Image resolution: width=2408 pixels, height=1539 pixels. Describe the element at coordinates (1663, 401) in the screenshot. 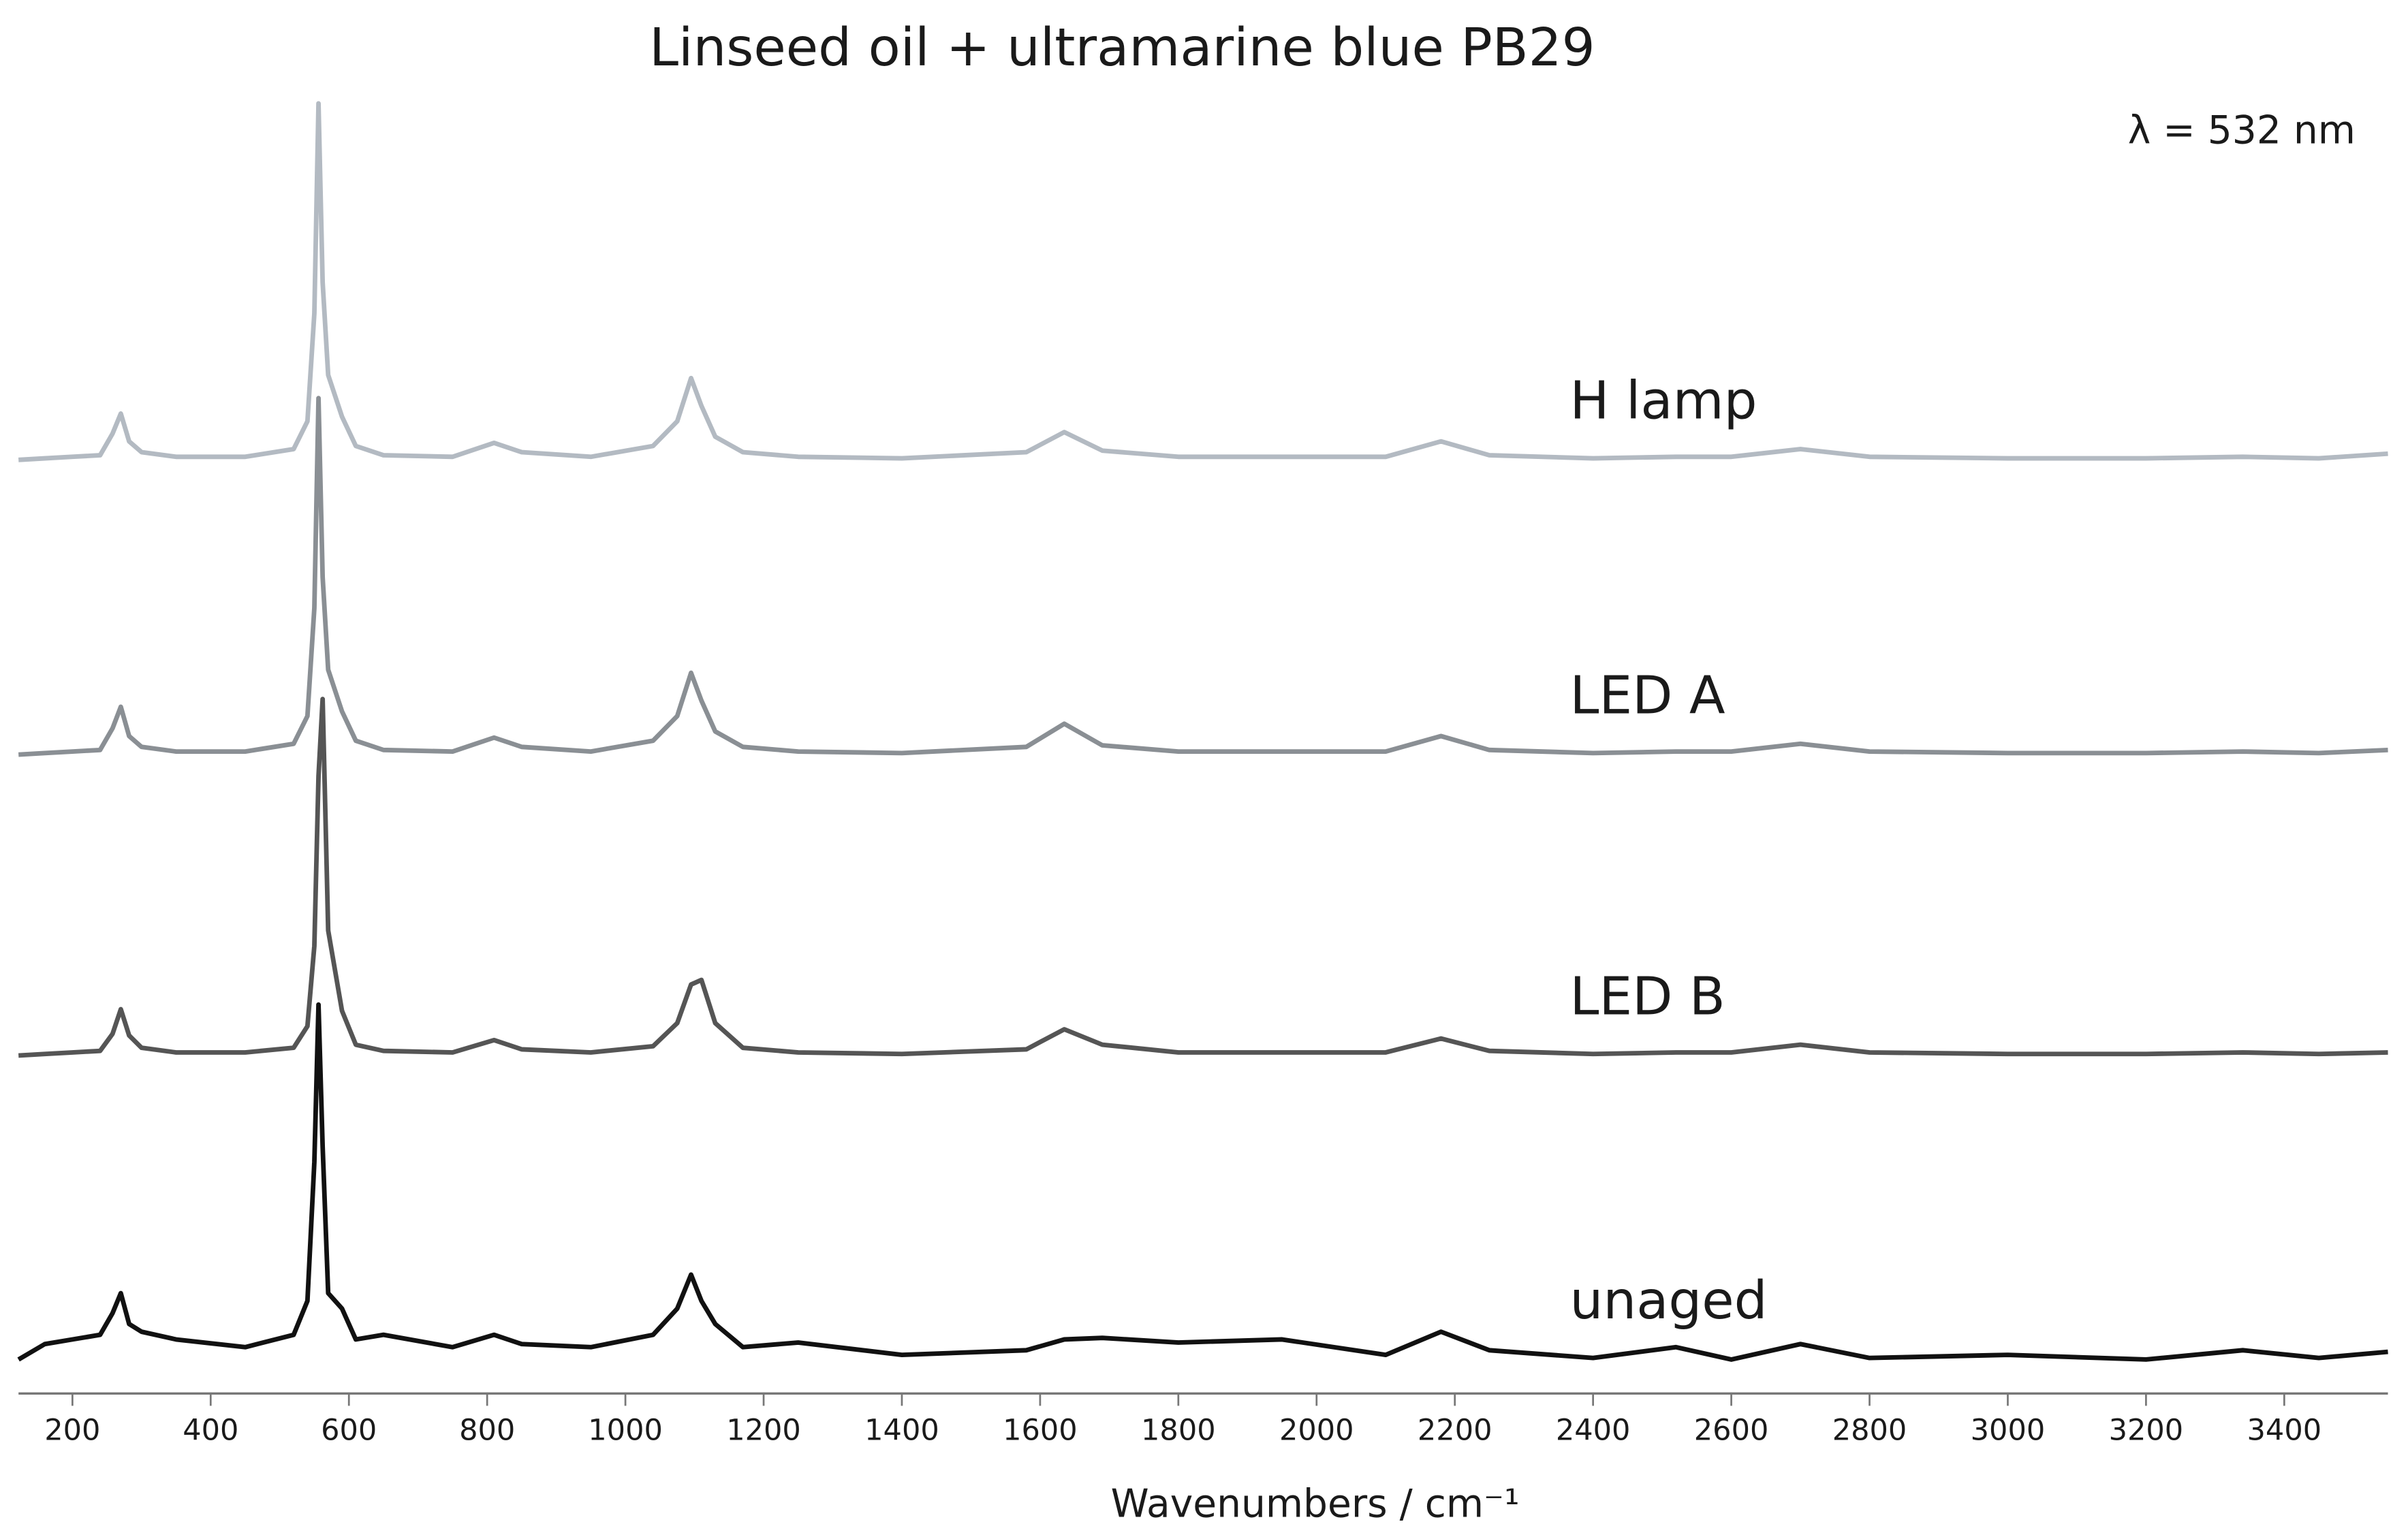

I see `series-label: H lamp` at that location.